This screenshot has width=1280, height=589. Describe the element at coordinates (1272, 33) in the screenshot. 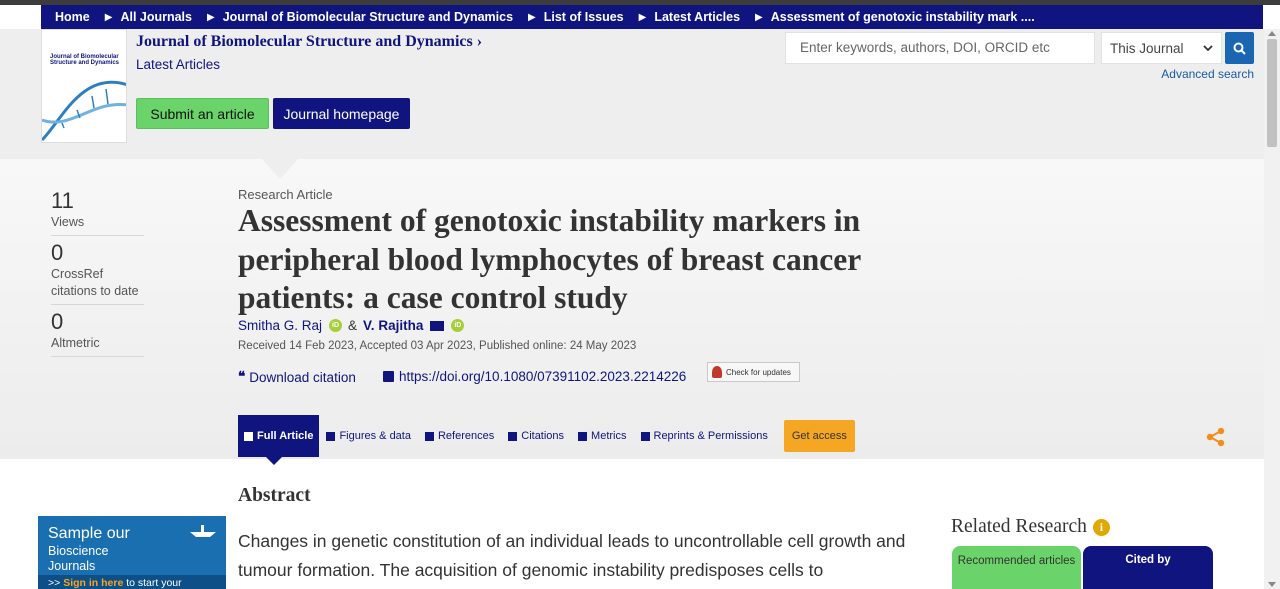

I see `scroll-up-arrow-icon` at that location.